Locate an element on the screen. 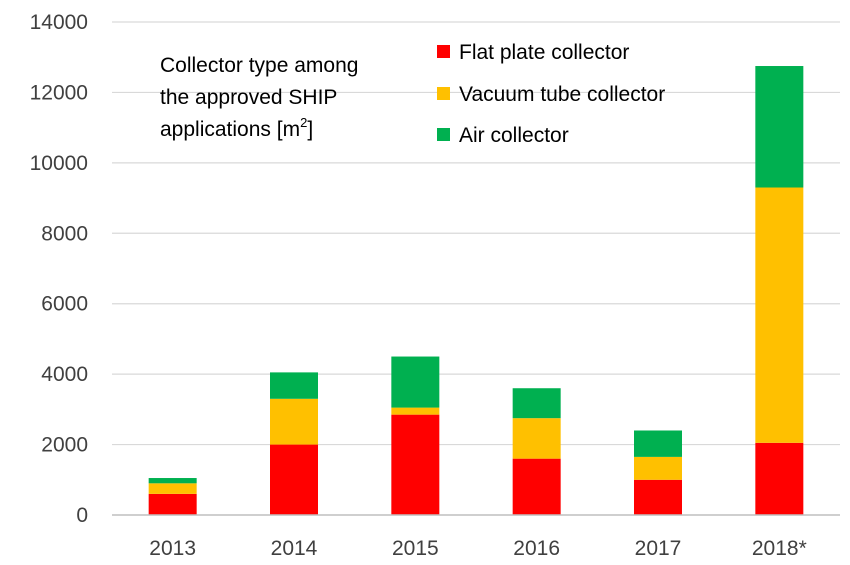 The width and height of the screenshot is (850, 565). legend-swatch-flat-plate is located at coordinates (443, 51).